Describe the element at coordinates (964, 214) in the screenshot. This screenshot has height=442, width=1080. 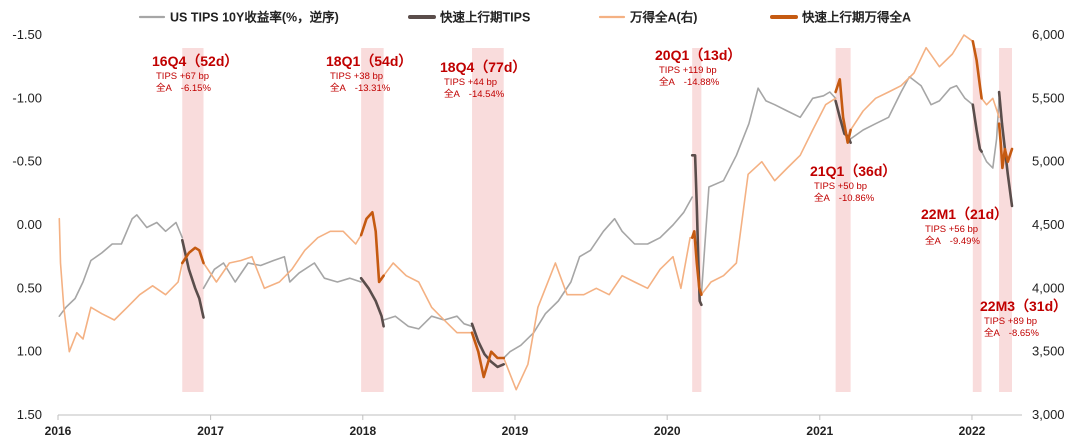
I see `band-label-5: 22M1（21d）` at that location.